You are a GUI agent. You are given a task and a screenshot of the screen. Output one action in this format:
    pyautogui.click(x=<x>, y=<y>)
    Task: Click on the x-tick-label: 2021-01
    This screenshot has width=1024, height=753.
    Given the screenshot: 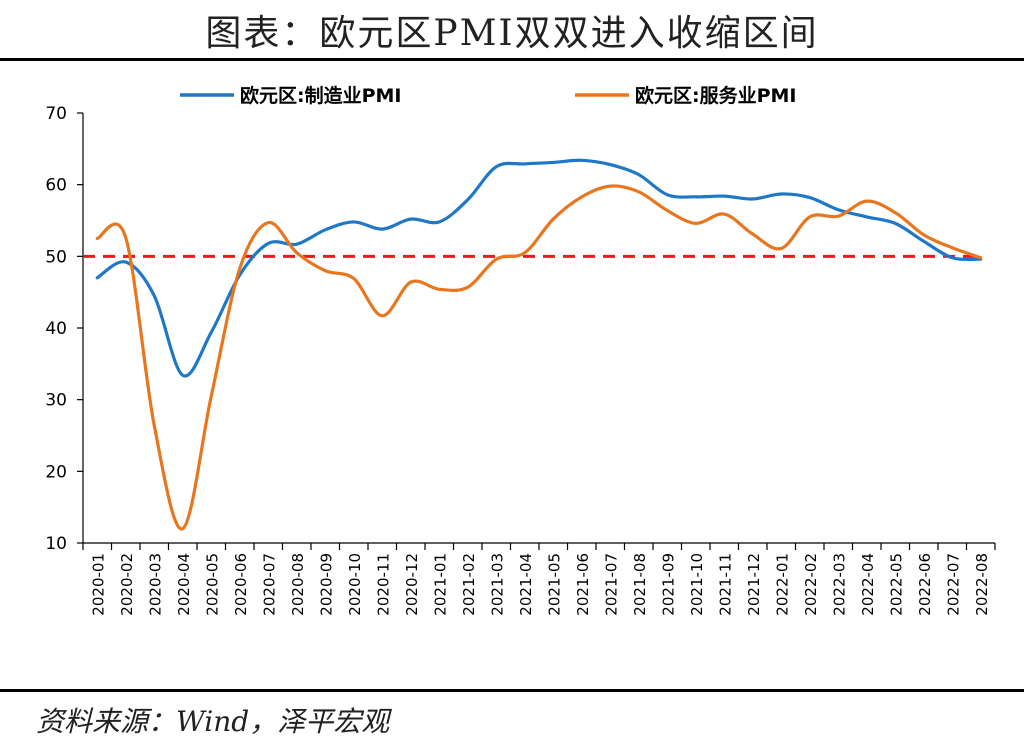 What is the action you would take?
    pyautogui.click(x=440, y=584)
    